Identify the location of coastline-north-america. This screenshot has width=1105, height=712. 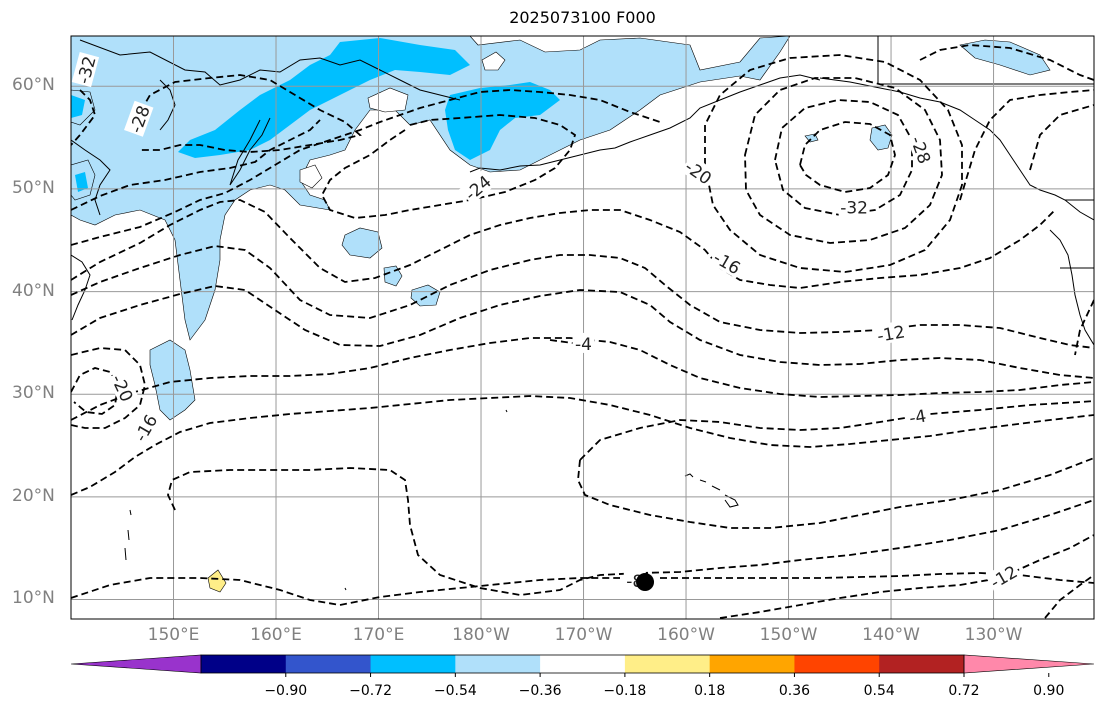
(1071, 287).